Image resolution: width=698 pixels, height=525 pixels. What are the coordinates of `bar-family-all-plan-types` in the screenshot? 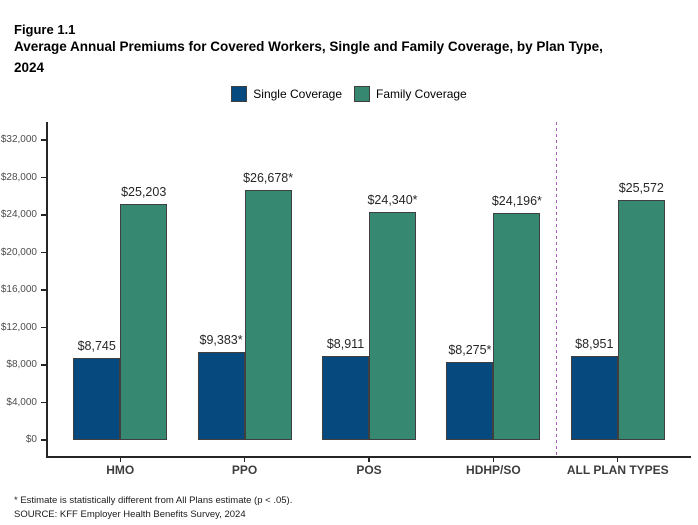 It's located at (641, 320).